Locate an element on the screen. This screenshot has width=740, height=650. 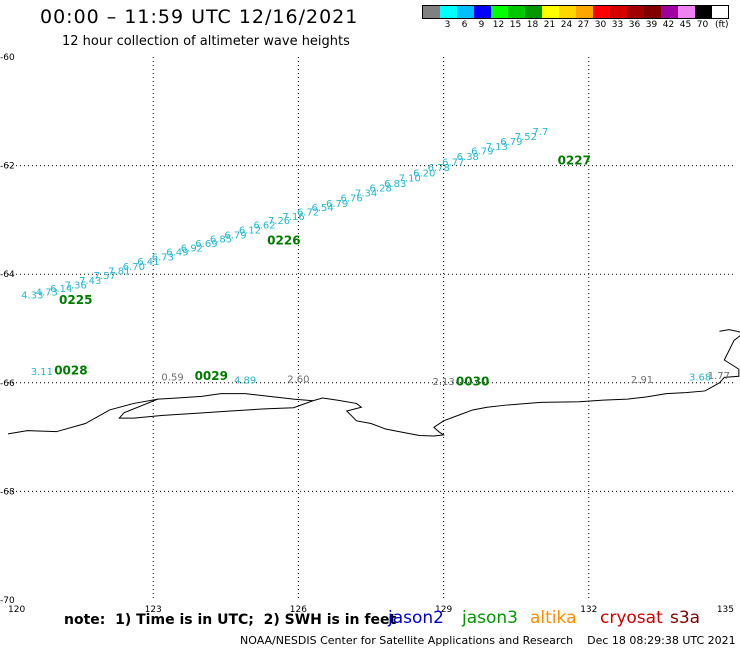
track-value-label: 6.69 is located at coordinates (206, 244).